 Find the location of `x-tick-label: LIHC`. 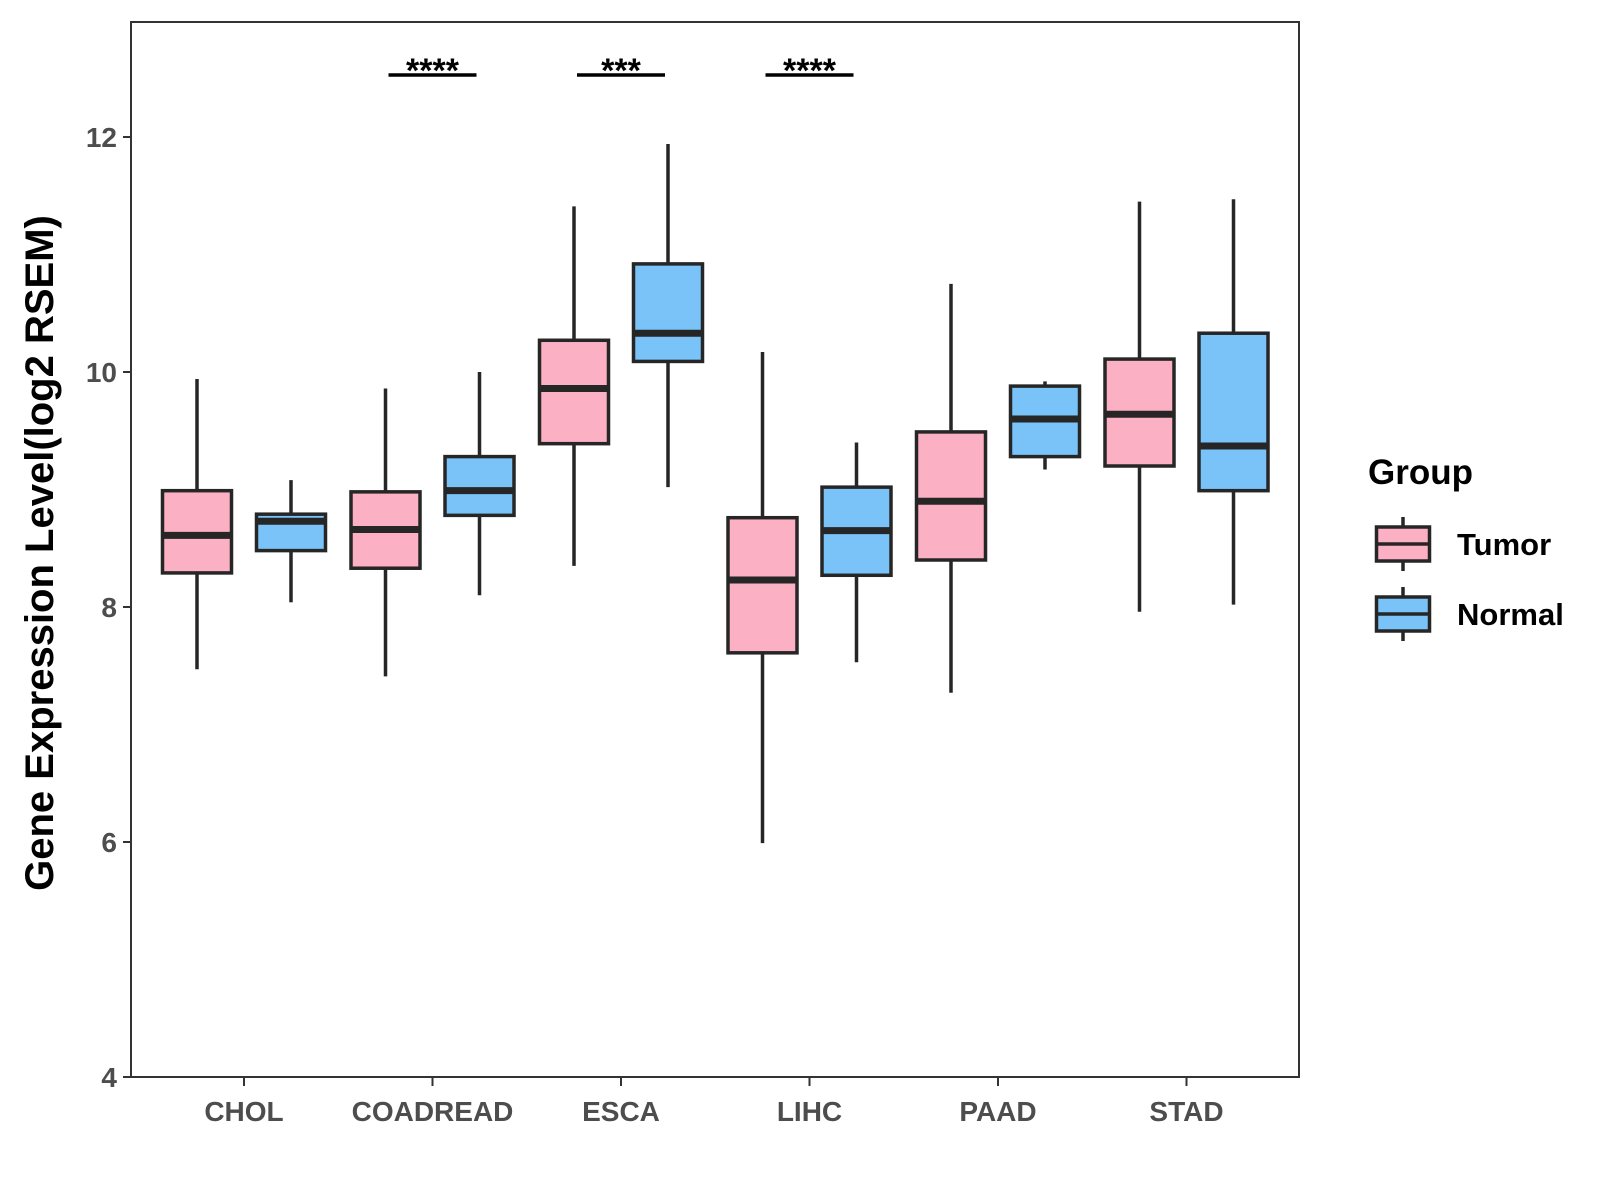

x-tick-label: LIHC is located at coordinates (809, 1111).